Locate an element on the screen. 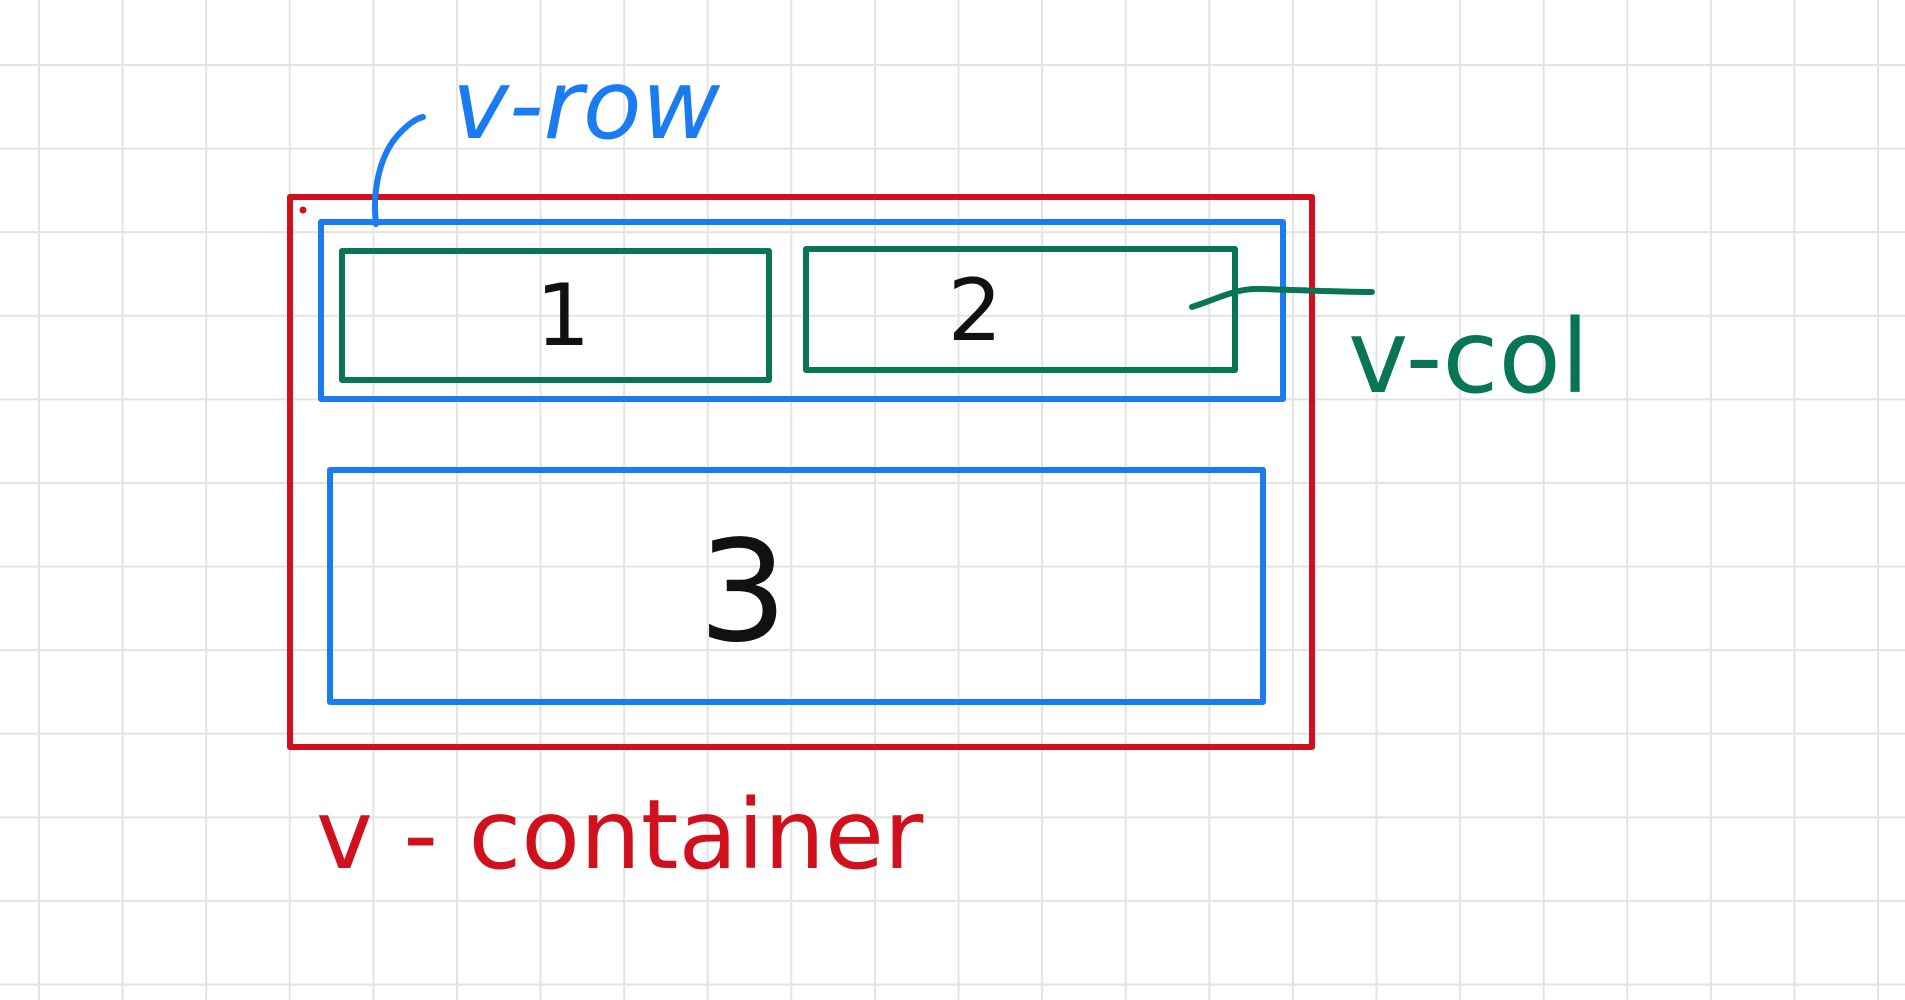 This screenshot has width=1905, height=1000. col-label: v-col is located at coordinates (1468, 357).